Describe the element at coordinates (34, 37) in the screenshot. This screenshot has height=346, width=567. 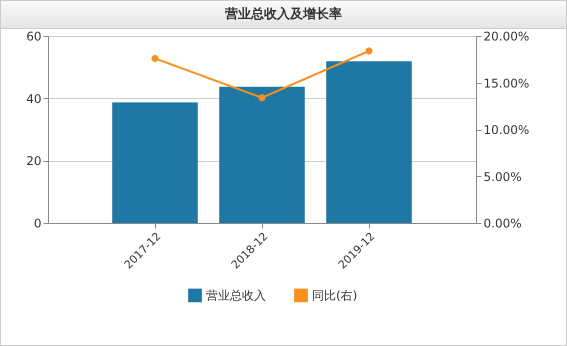
I see `y-tick-label: 60` at that location.